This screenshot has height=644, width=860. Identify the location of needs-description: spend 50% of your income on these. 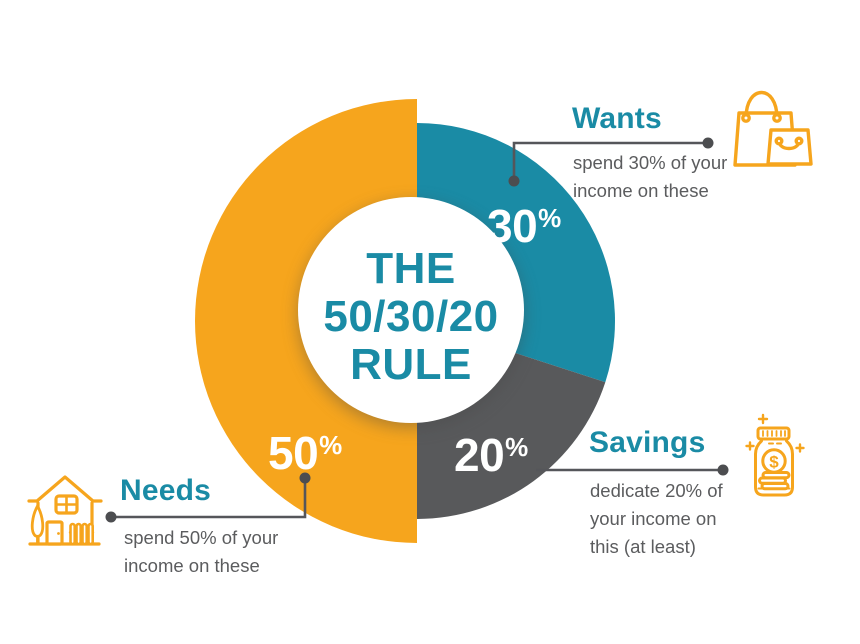
(201, 551).